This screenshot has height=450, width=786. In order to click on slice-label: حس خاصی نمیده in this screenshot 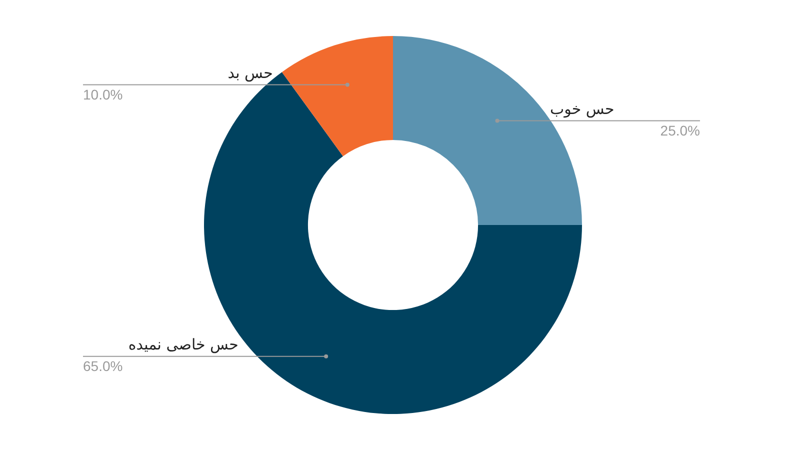, I will do `click(183, 345)`.